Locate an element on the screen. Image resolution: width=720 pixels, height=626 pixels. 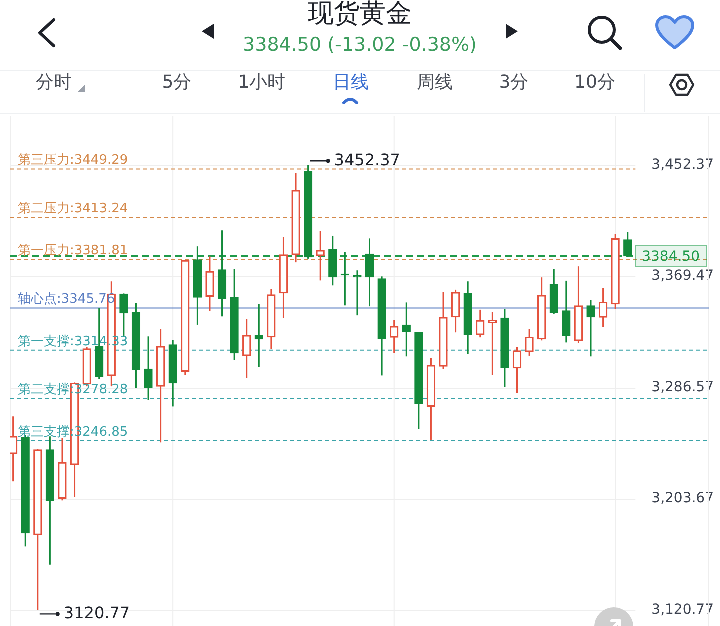
y-tick-label: 3,120.77 is located at coordinates (683, 610).